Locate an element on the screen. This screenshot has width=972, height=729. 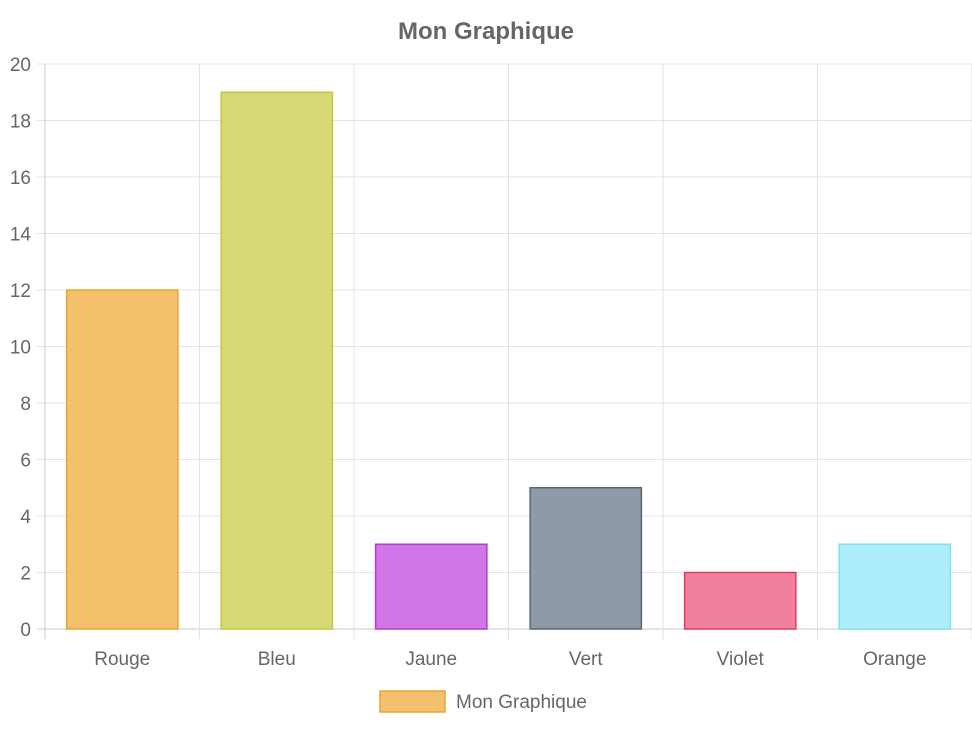
y-tick-label: 4 is located at coordinates (25, 517).